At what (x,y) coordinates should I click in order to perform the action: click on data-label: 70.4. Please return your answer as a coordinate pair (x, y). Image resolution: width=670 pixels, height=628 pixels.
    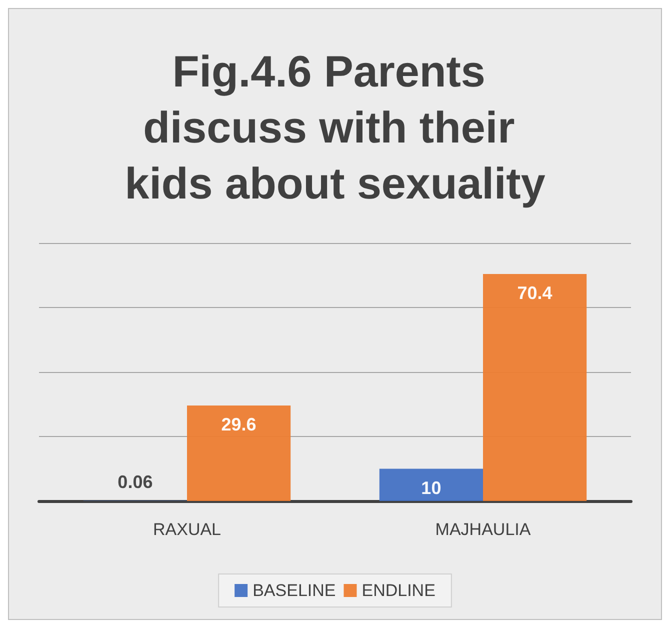
    Looking at the image, I should click on (534, 292).